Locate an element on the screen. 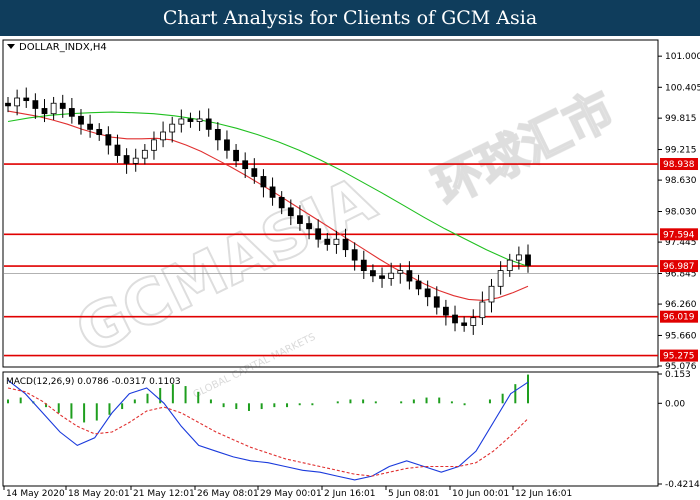 Image resolution: width=700 pixels, height=500 pixels. price-panel-title: DOLLAR_INDX,H4 is located at coordinates (63, 47).